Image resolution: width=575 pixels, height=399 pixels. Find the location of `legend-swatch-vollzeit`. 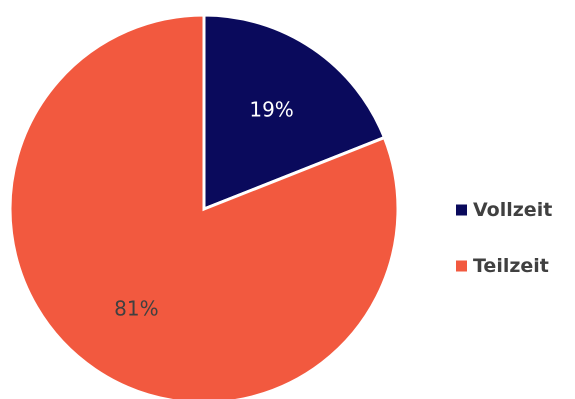

legend-swatch-vollzeit is located at coordinates (461, 210).